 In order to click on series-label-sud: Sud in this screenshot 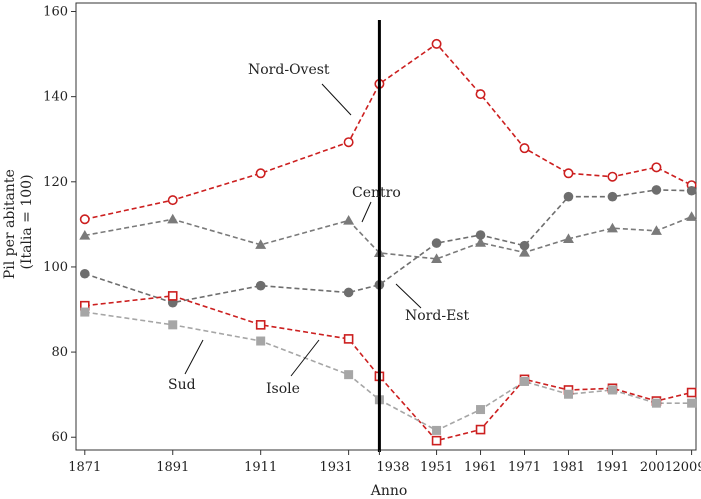, I will do `click(182, 385)`.